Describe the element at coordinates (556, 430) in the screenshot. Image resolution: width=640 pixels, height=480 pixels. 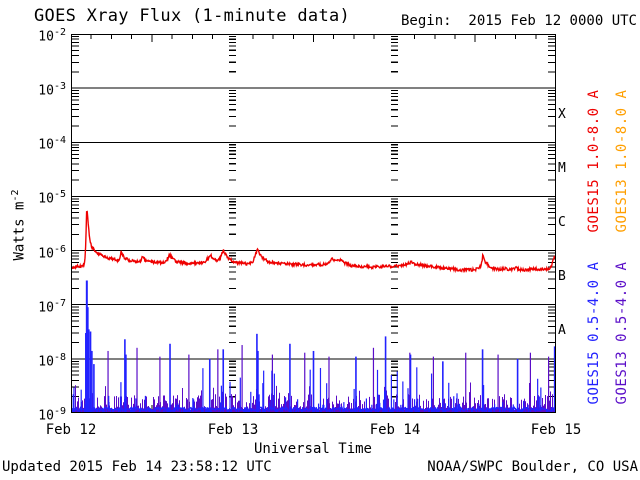
I see `x-tick-label: Feb 15` at that location.